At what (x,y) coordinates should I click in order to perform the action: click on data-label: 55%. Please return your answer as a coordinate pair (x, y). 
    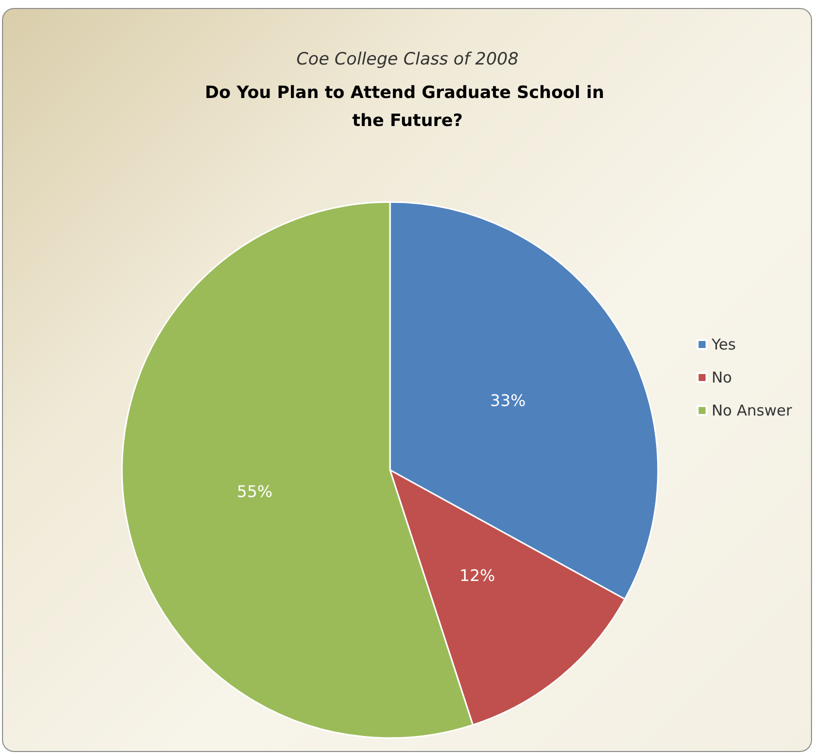
    Looking at the image, I should click on (254, 491).